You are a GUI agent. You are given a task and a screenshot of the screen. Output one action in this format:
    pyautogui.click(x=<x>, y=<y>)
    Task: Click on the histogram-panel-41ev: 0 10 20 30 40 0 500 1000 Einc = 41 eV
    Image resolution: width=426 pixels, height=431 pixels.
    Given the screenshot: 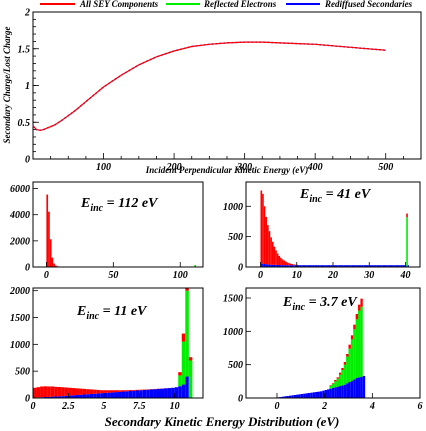 What is the action you would take?
    pyautogui.click(x=322, y=231)
    